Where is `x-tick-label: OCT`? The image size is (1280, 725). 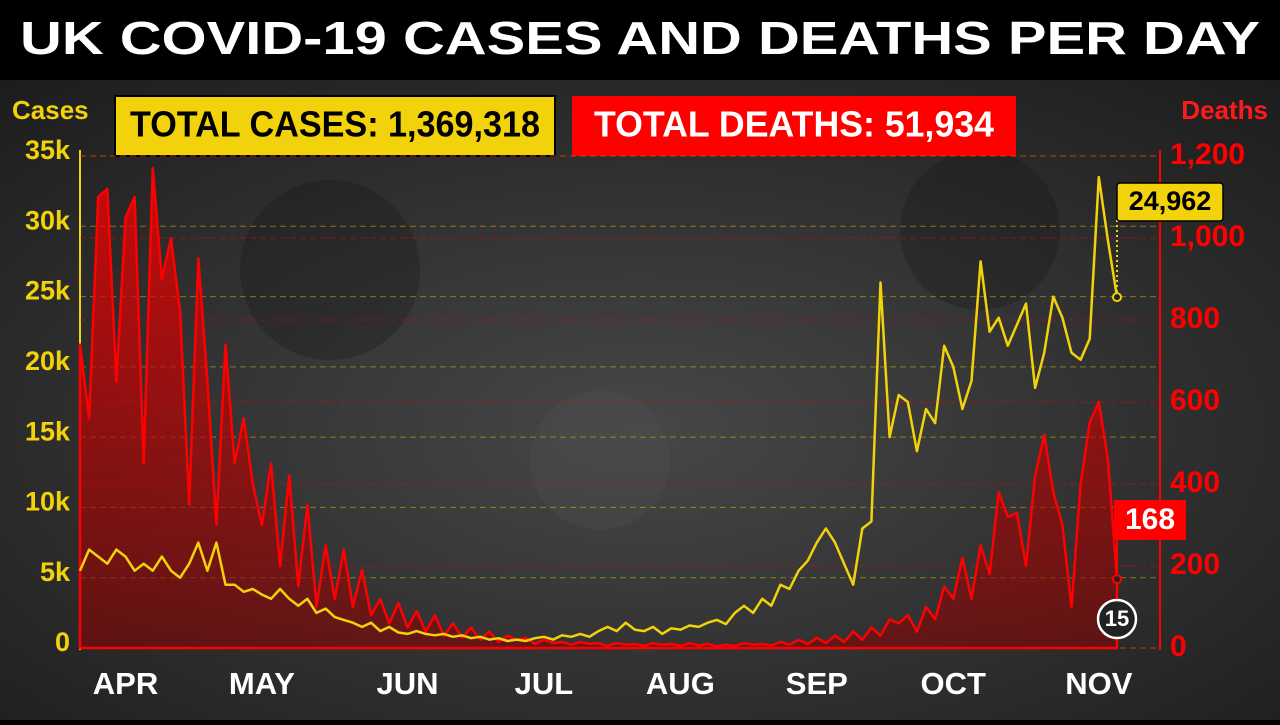
x-tick-label: OCT is located at coordinates (954, 683).